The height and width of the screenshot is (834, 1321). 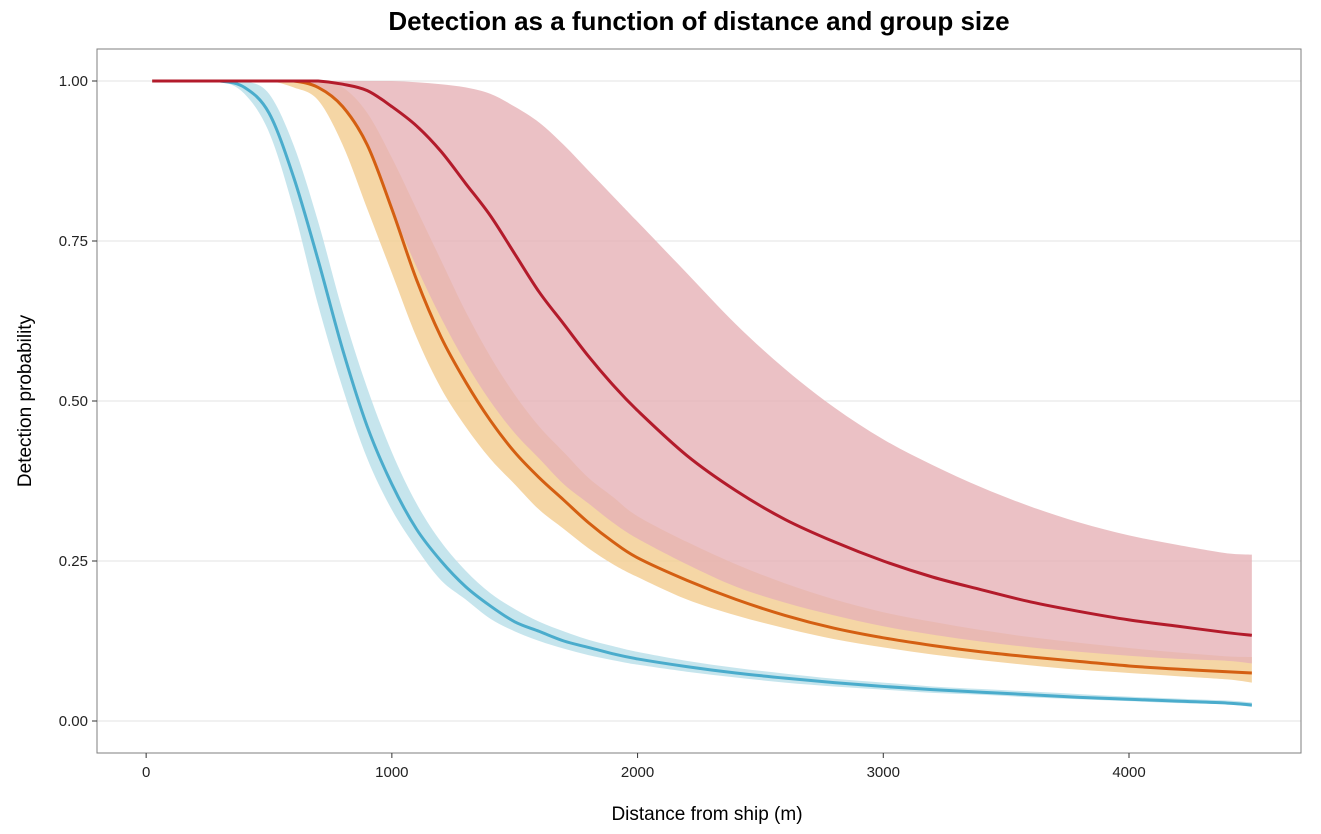 What do you see at coordinates (883, 772) in the screenshot?
I see `x-tick-label: 3000` at bounding box center [883, 772].